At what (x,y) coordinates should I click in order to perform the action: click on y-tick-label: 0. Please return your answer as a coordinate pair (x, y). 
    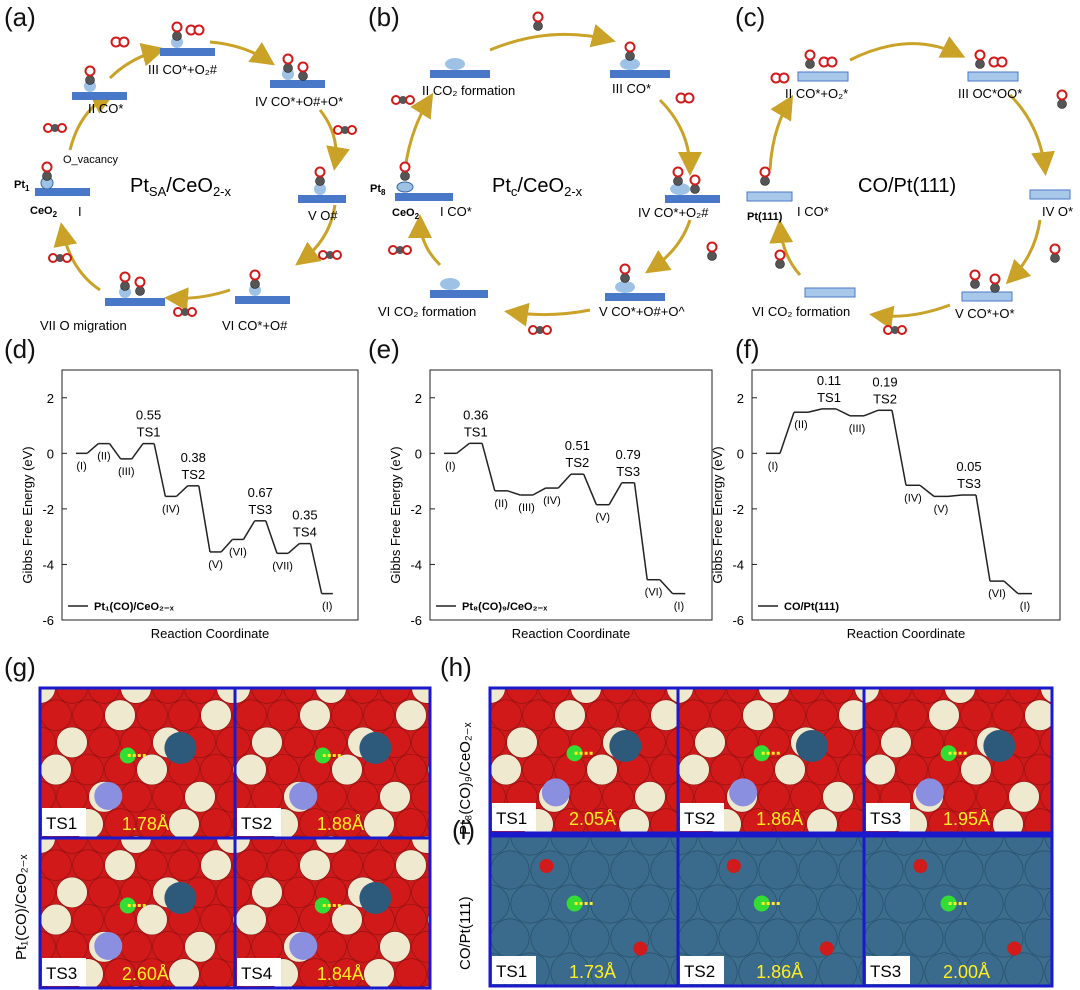
    Looking at the image, I should click on (418, 453).